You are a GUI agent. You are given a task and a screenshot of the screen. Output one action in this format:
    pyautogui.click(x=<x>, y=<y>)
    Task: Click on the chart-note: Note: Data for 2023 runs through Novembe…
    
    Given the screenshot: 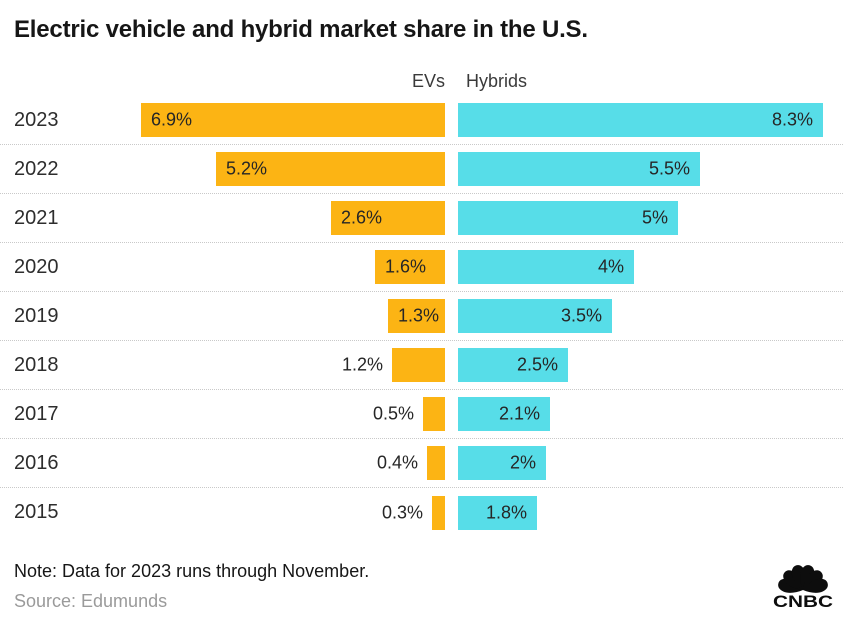 What is the action you would take?
    pyautogui.click(x=192, y=571)
    